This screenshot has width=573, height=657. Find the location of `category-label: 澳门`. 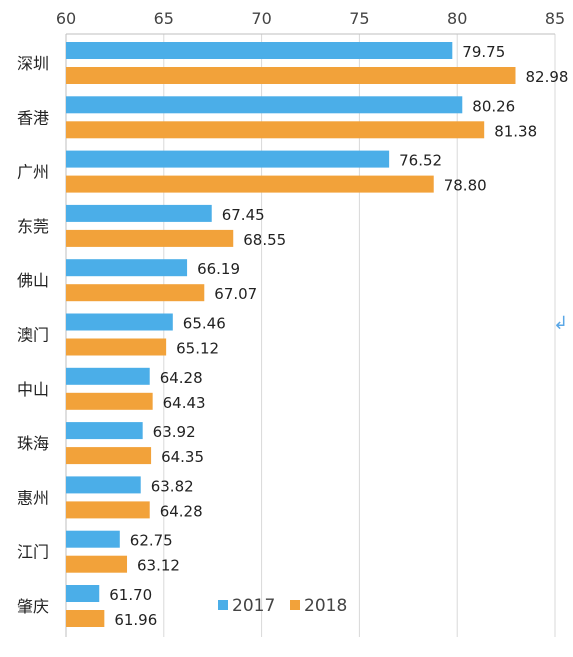

category-label: 澳门 is located at coordinates (33, 335).